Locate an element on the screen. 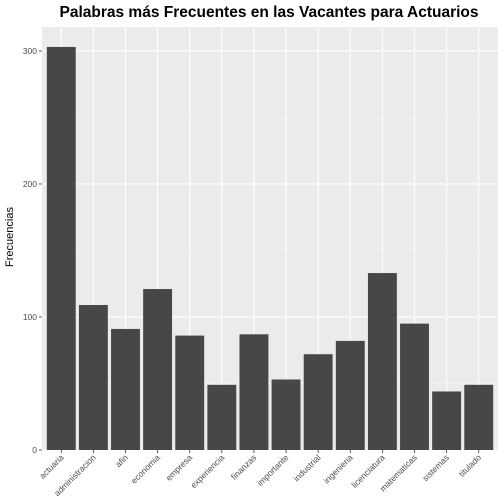 This screenshot has height=504, width=504. x-tick-label: afin is located at coordinates (121, 460).